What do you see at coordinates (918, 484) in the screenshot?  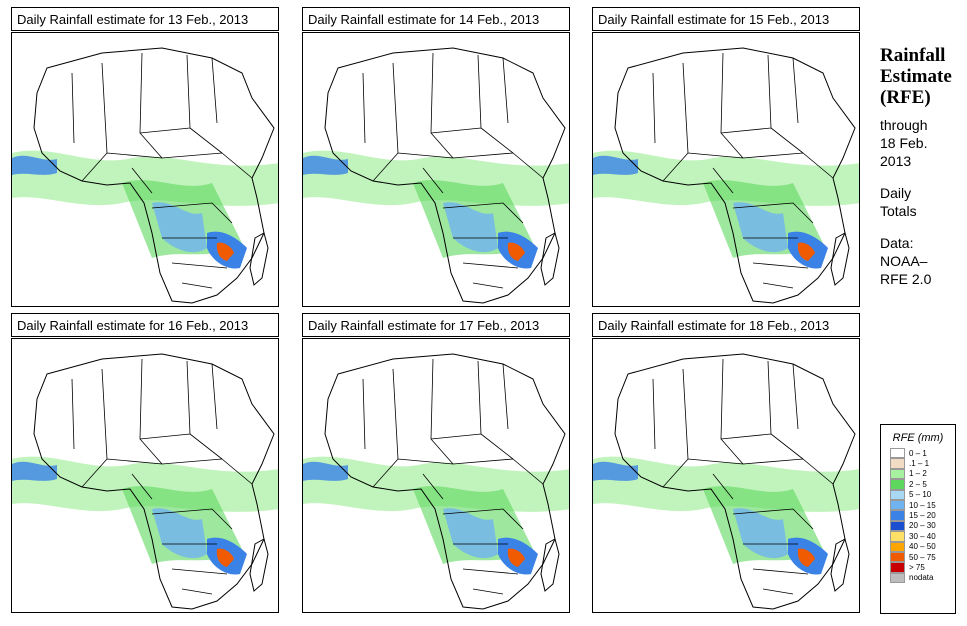 I see `legend-label: 2 – 5` at bounding box center [918, 484].